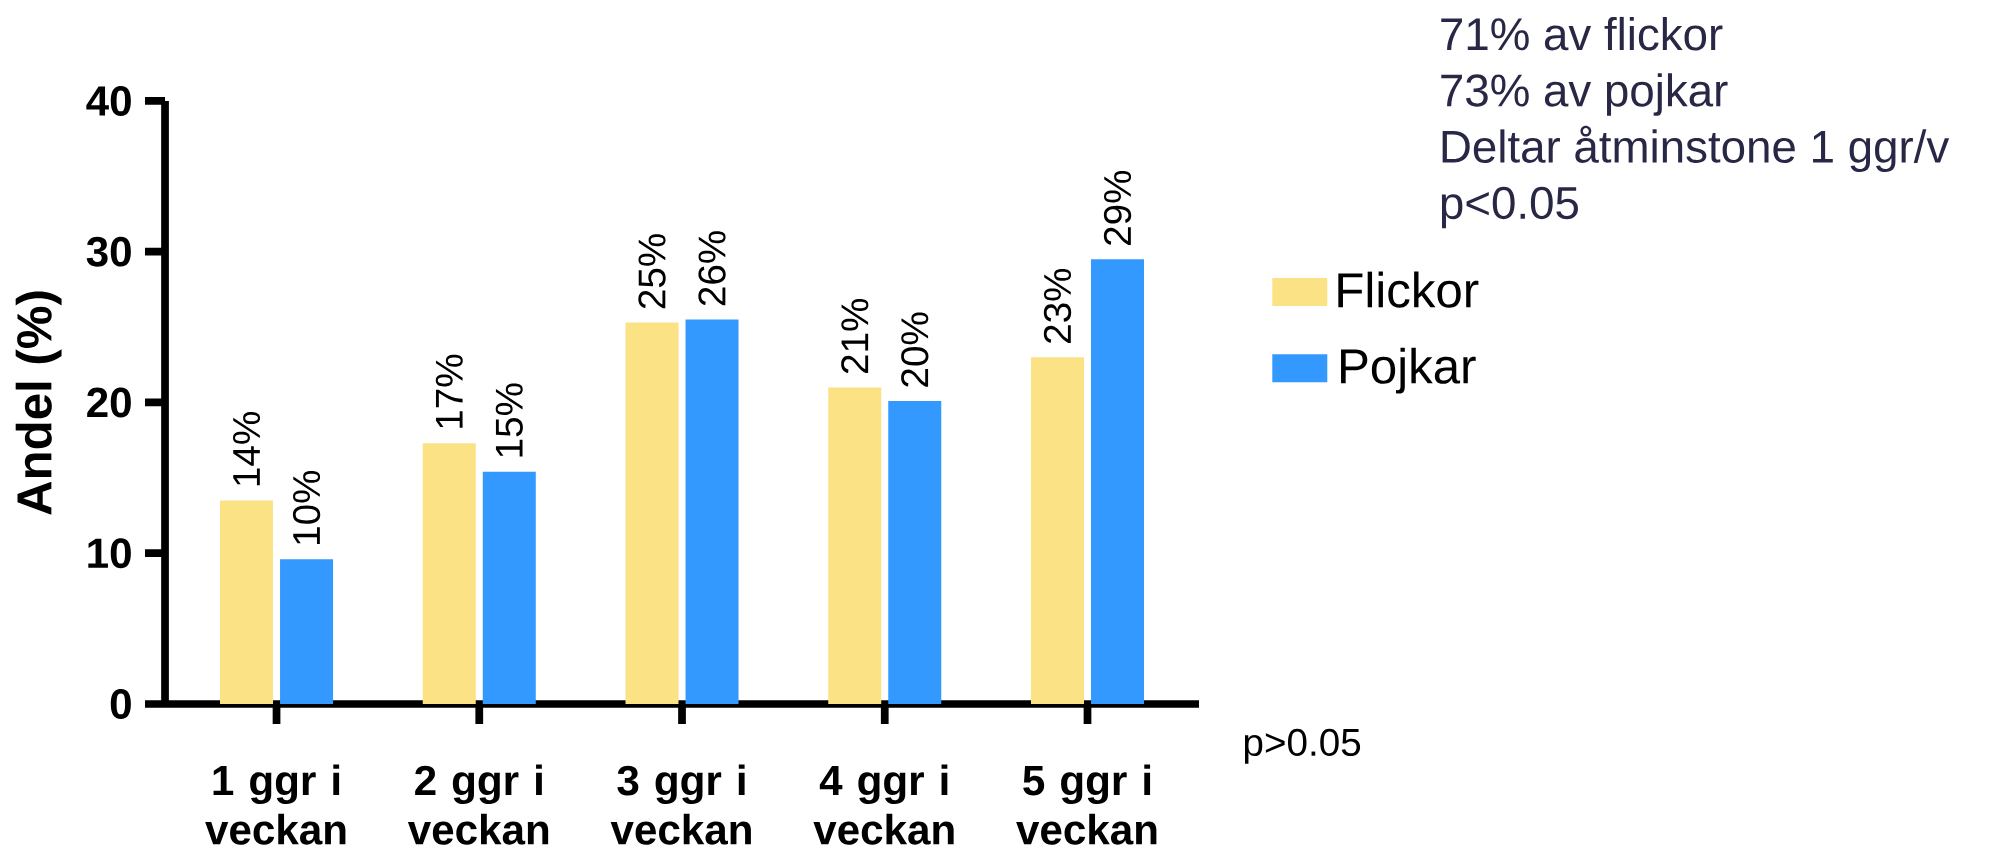 The image size is (1990, 855). What do you see at coordinates (109, 402) in the screenshot?
I see `y-tick-label: 20` at bounding box center [109, 402].